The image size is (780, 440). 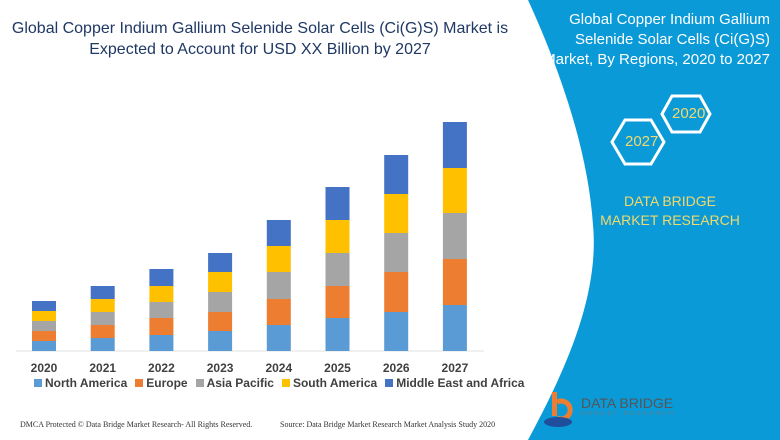 What do you see at coordinates (220, 368) in the screenshot?
I see `x-tick-label: 2023` at bounding box center [220, 368].